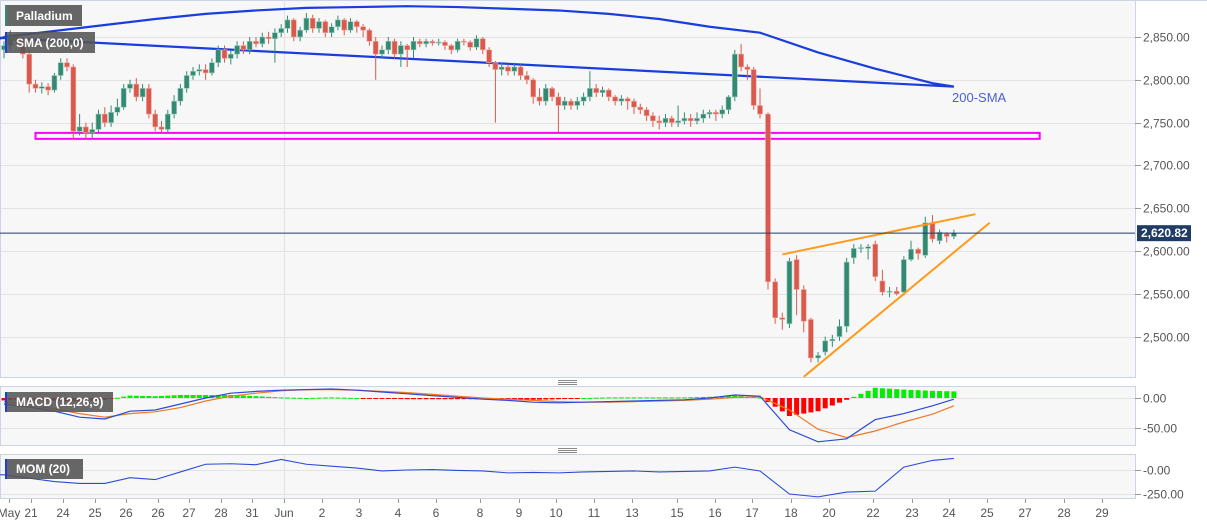 The image size is (1207, 526). What do you see at coordinates (2, 37) in the screenshot?
I see `sma-200-line-start` at bounding box center [2, 37].